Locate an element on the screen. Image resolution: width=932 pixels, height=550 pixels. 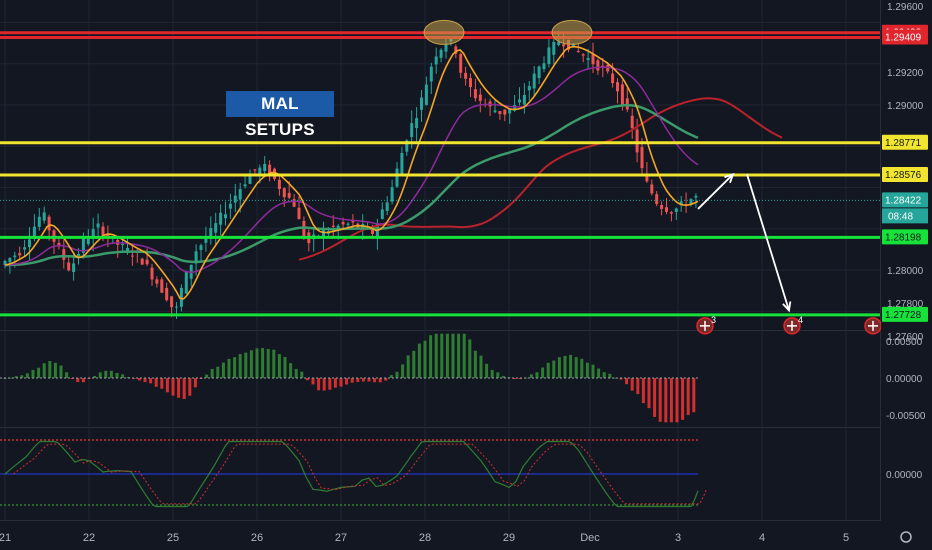
price-label-text: 1.28576 is located at coordinates (903, 175).